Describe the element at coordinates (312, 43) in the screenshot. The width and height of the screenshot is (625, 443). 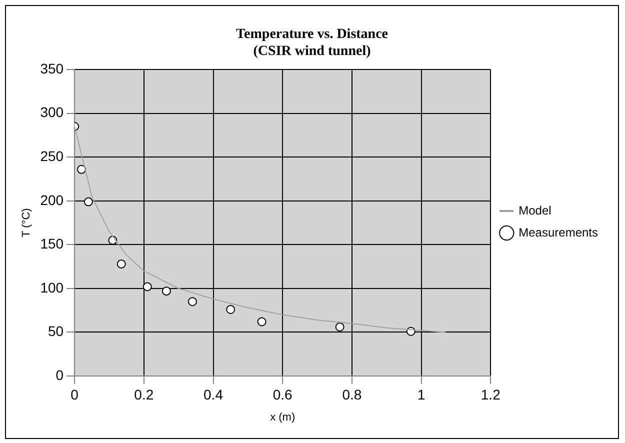
I see `chart-title: Temperature vs. Distance (CSIR wind tunnel)` at that location.